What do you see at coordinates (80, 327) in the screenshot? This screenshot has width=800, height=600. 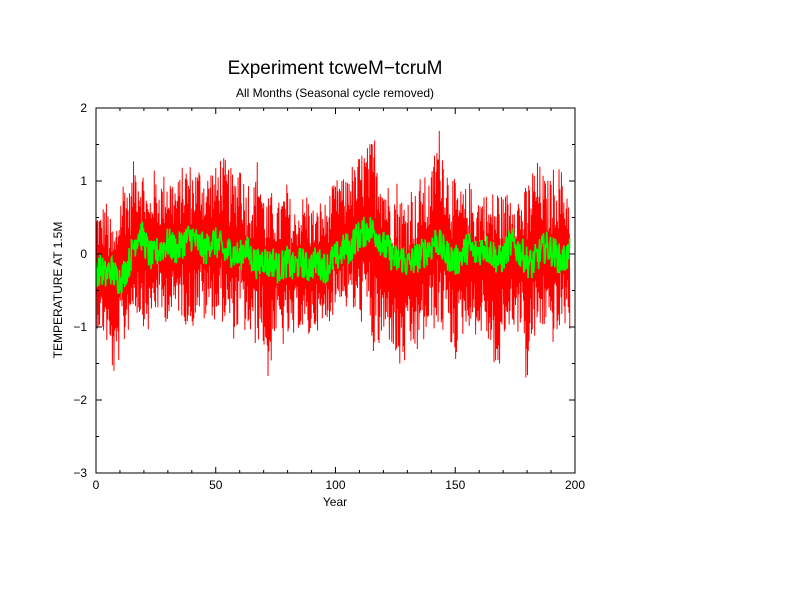 I see `y-tick-label: −1` at bounding box center [80, 327].